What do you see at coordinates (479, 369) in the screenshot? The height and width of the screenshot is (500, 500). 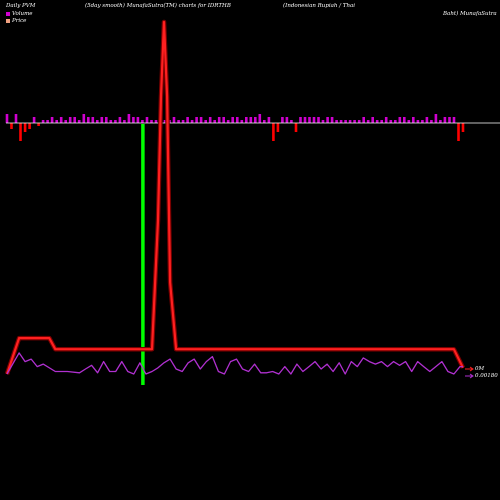 I see `volume-zero-label: 0M` at bounding box center [479, 369].